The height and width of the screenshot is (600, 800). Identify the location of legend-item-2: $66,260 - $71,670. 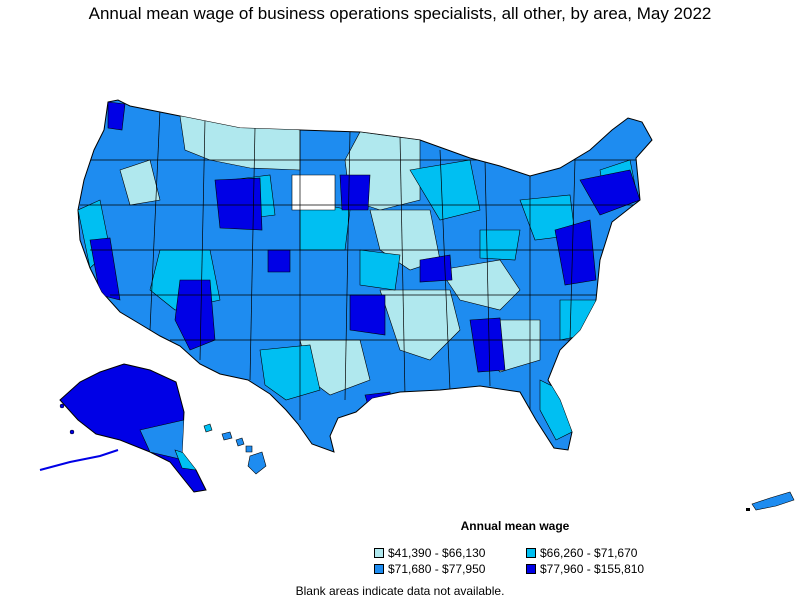
(581, 553).